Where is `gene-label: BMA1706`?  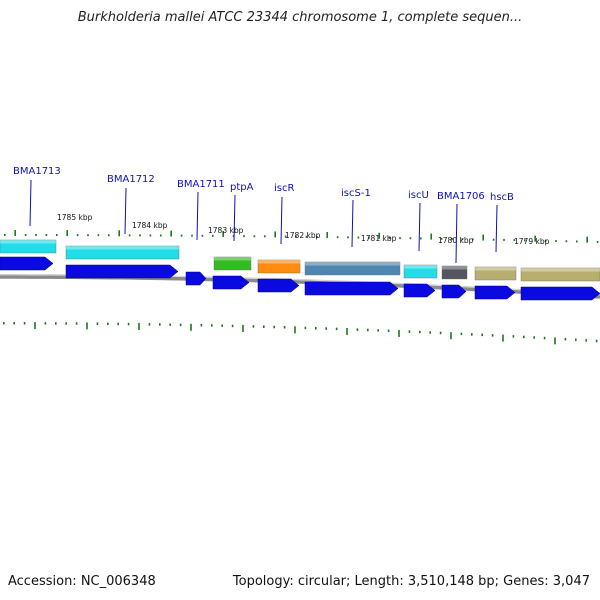 gene-label: BMA1706 is located at coordinates (461, 196).